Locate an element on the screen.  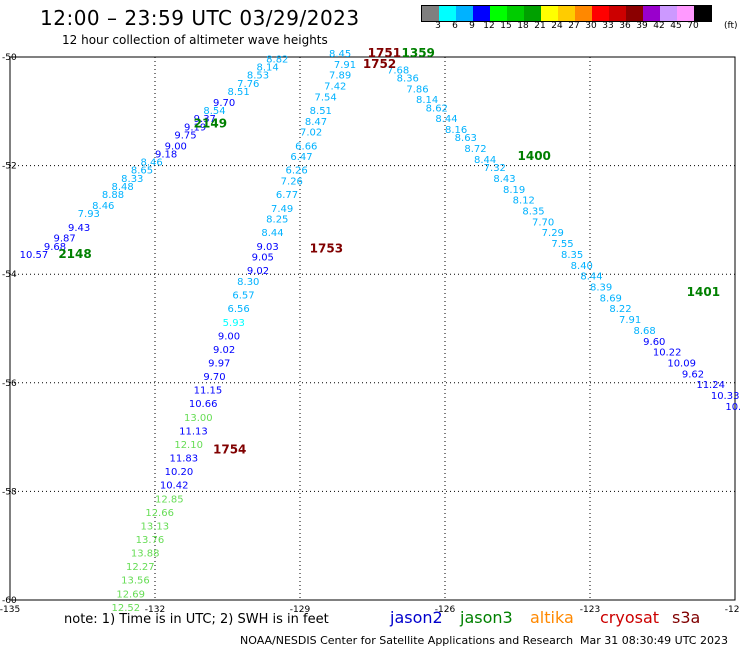
colorbar-tick-label: 30 is located at coordinates (591, 26).